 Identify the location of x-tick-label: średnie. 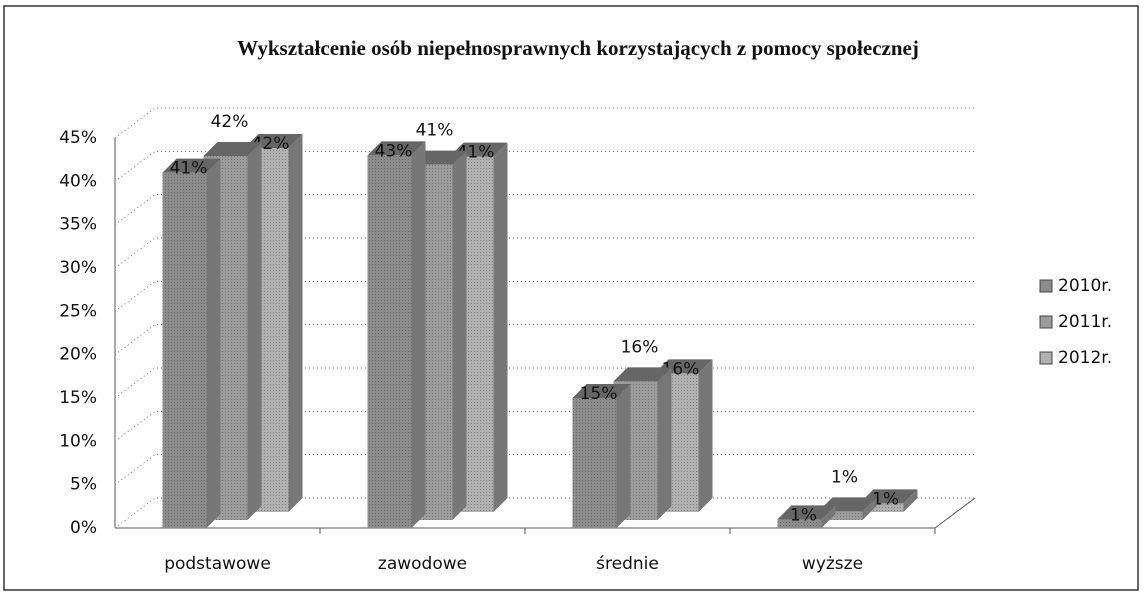
(627, 564).